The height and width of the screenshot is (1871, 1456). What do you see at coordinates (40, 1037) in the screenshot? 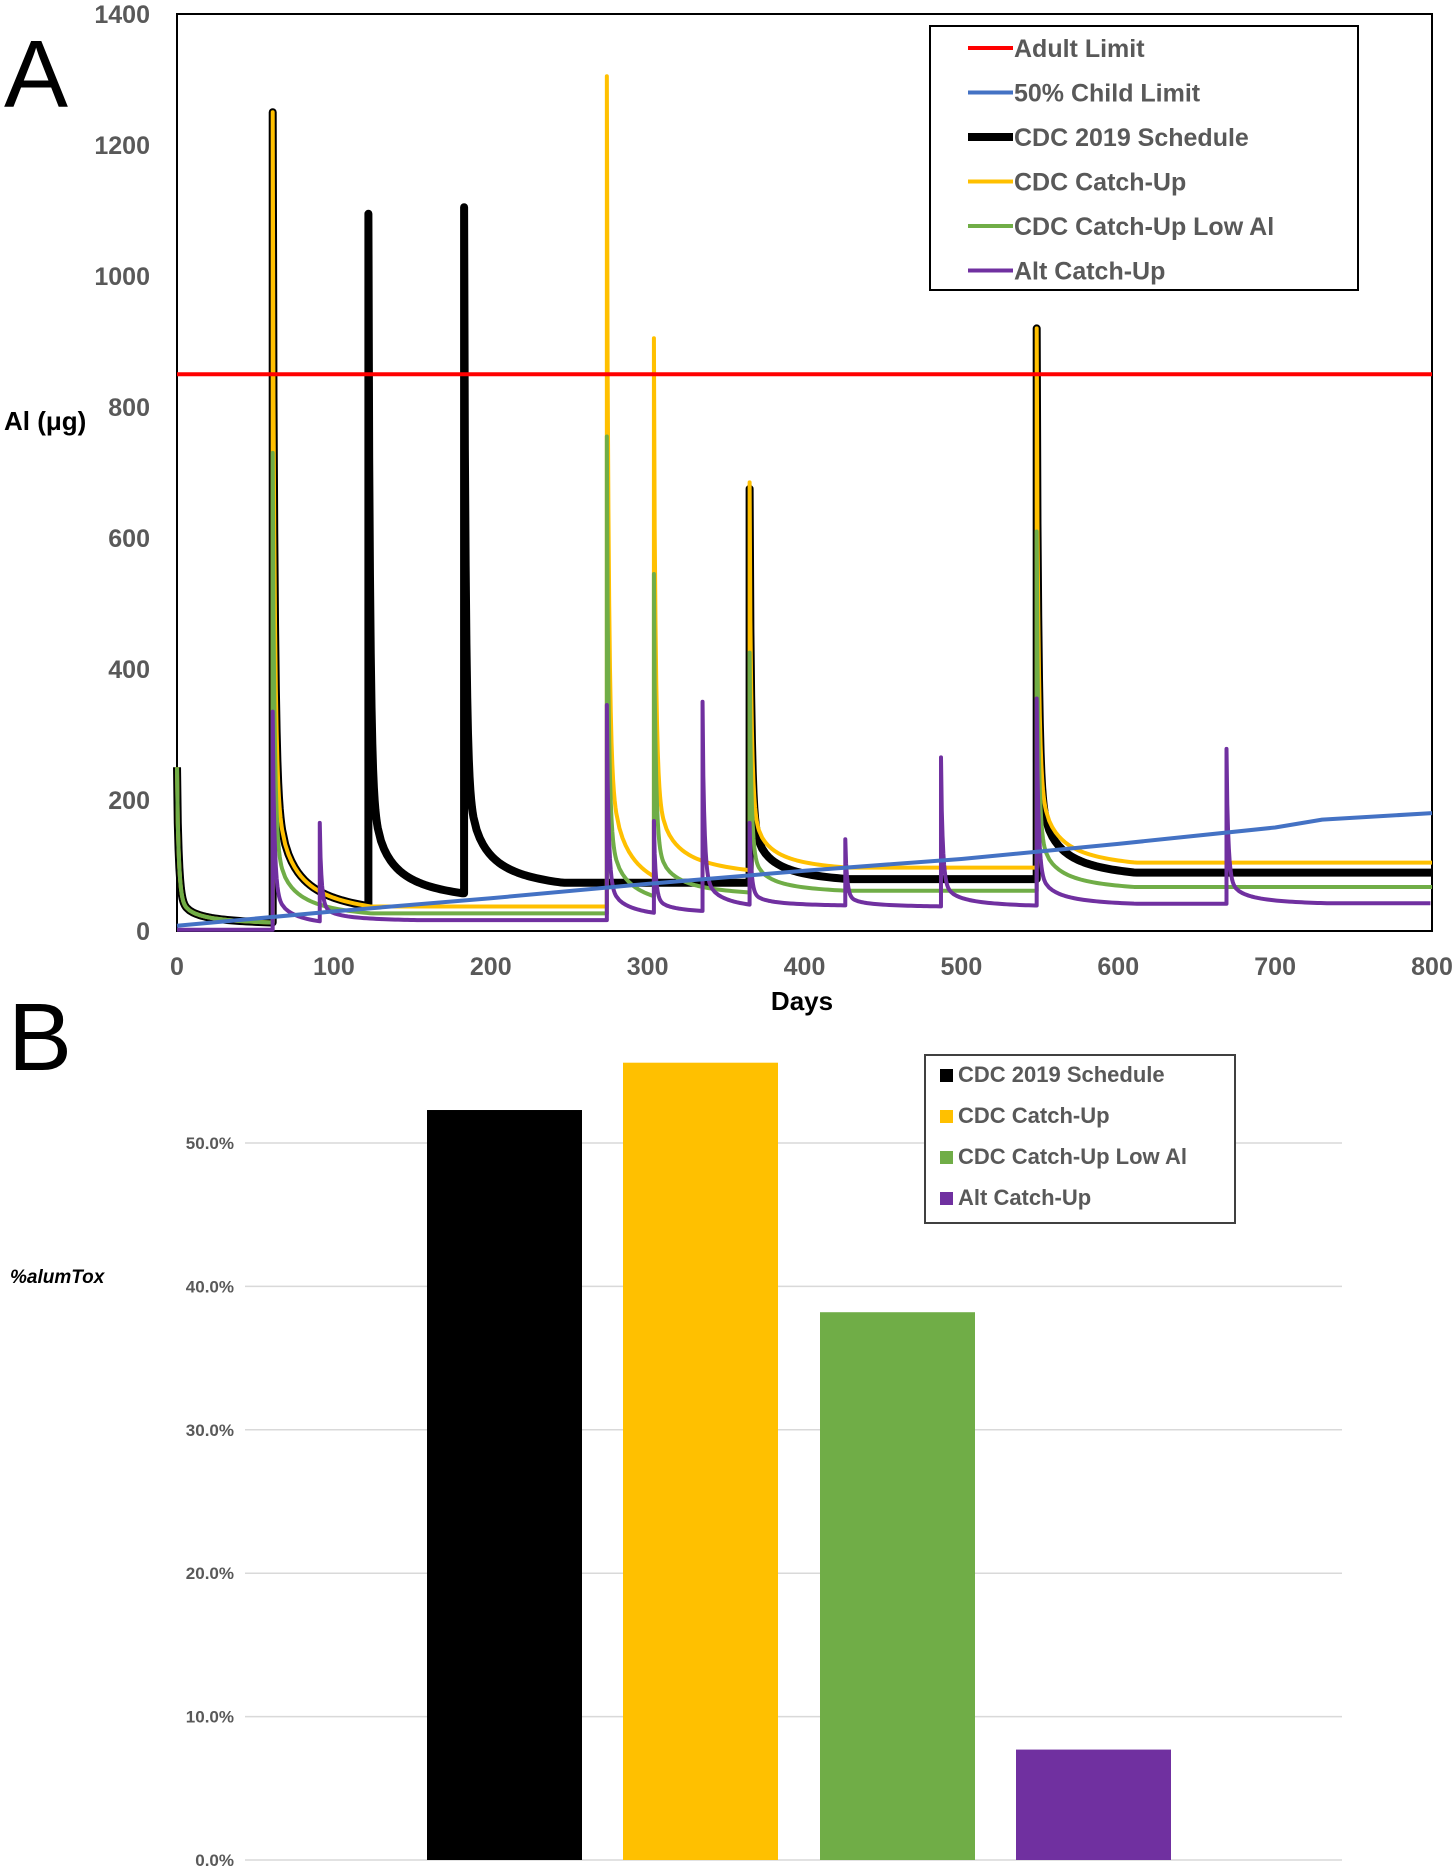
I see `panel-b-letter: B` at bounding box center [40, 1037].